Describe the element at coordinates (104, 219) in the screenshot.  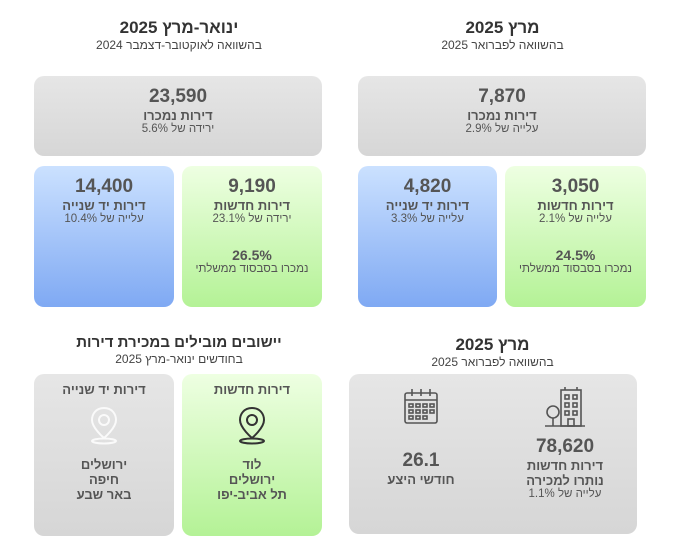
I see `second-hand-change: עלייה של 10.4%` at that location.